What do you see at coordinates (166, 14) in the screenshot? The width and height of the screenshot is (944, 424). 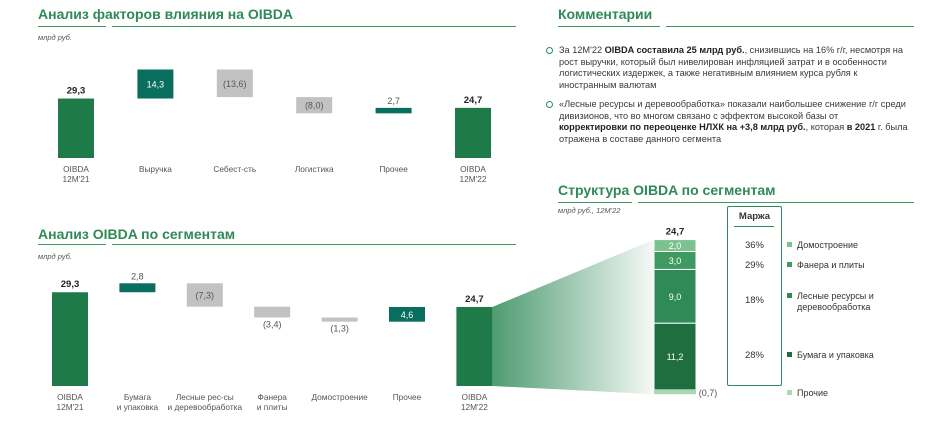 I see `factors-chart-title: Анализ факторов влияния на OIBDA` at bounding box center [166, 14].